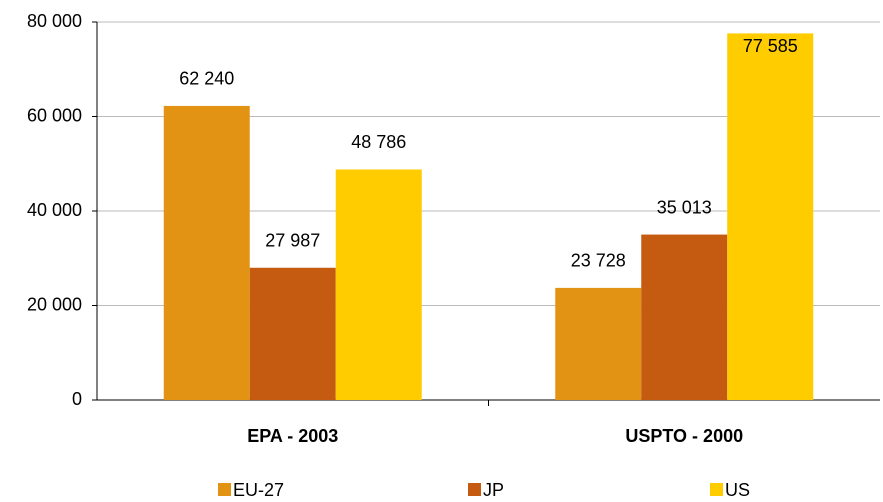  I want to click on legend-label: US, so click(737, 490).